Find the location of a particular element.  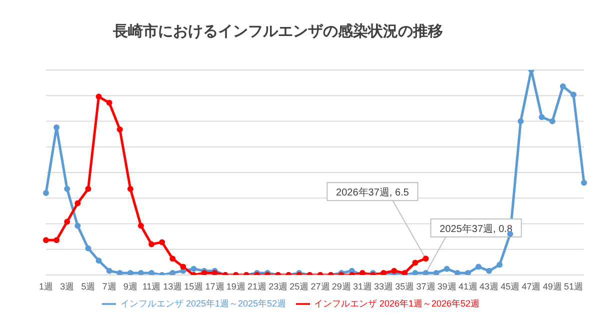

x-tick-label: 47週 is located at coordinates (531, 286).